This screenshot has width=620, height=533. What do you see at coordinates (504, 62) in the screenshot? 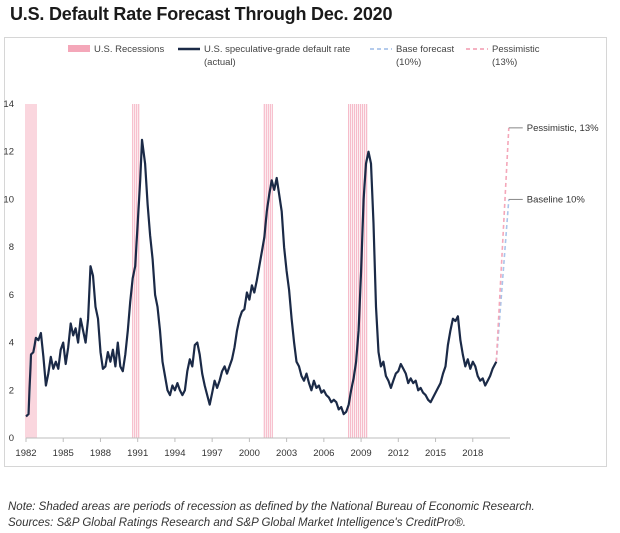
I see `legend-sublabel-pessimistic: (13%)` at bounding box center [504, 62].